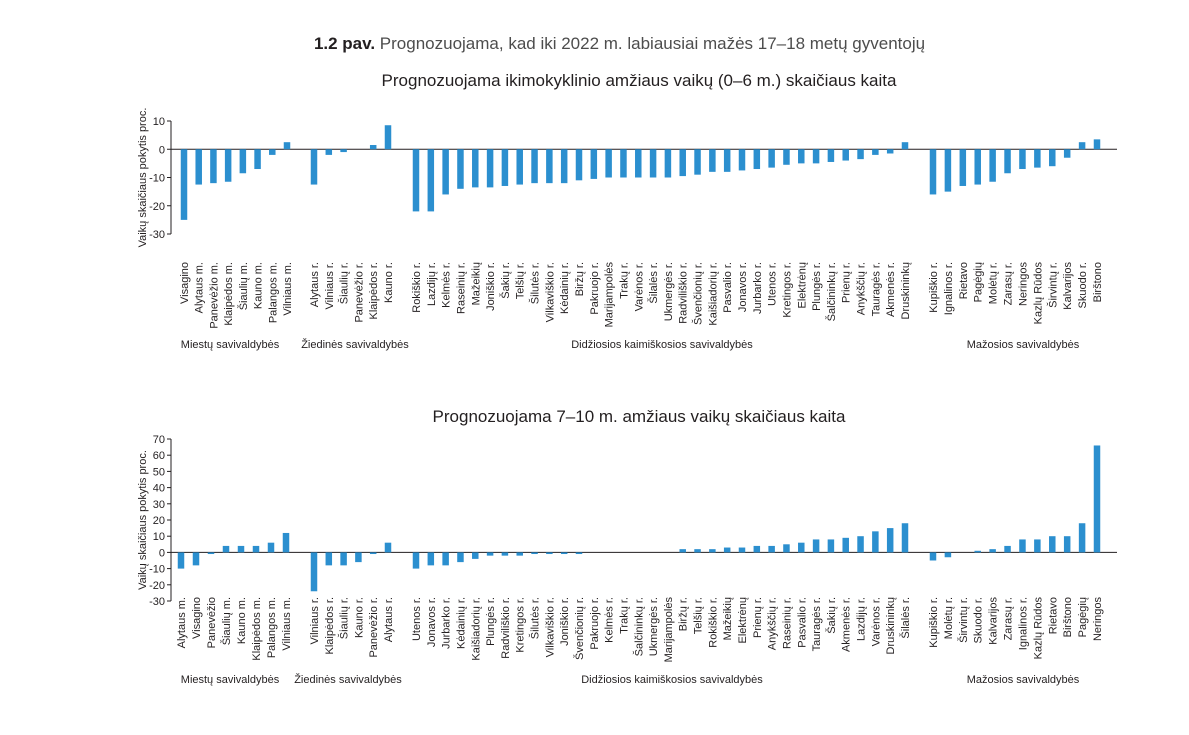 This screenshot has height=735, width=1189. What do you see at coordinates (157, 179) in the screenshot?
I see `chart1-y-tick-label: -10` at bounding box center [157, 179].